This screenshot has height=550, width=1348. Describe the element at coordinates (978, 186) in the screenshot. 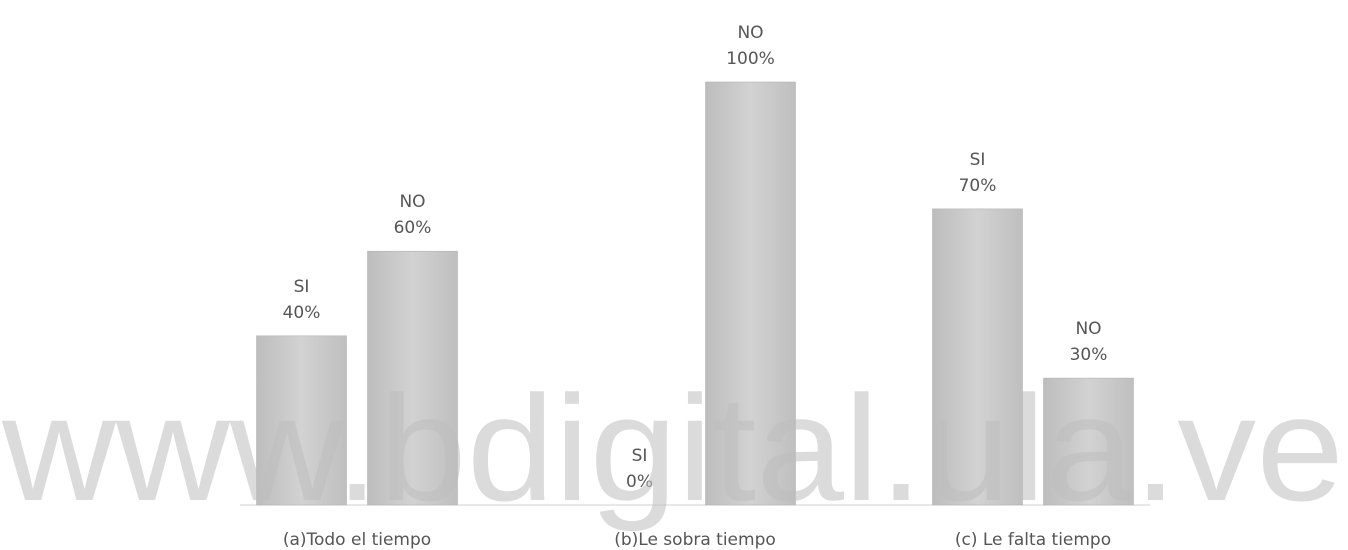

I see `data-label: 70%` at that location.